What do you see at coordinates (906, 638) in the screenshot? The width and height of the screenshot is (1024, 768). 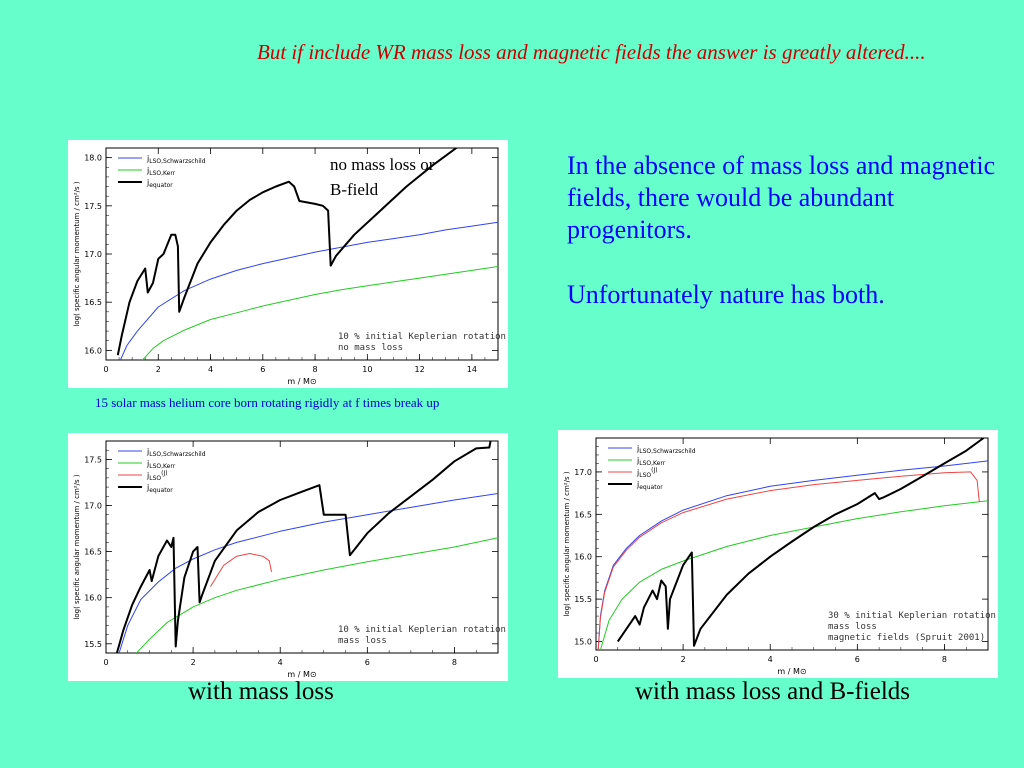 I see `chart-annotation: magnetic fields (Spruit 2001)` at bounding box center [906, 638].